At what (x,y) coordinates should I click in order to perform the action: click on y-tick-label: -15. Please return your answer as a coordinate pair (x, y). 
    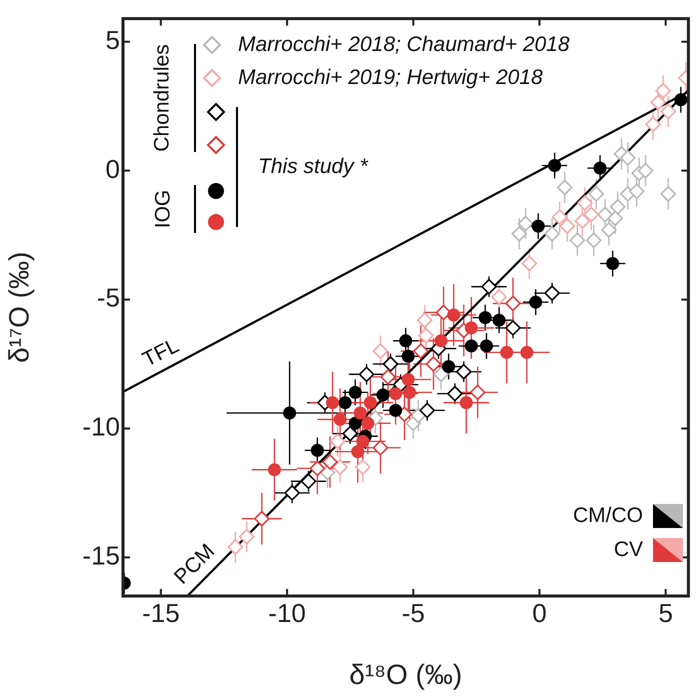
    Looking at the image, I should click on (101, 555).